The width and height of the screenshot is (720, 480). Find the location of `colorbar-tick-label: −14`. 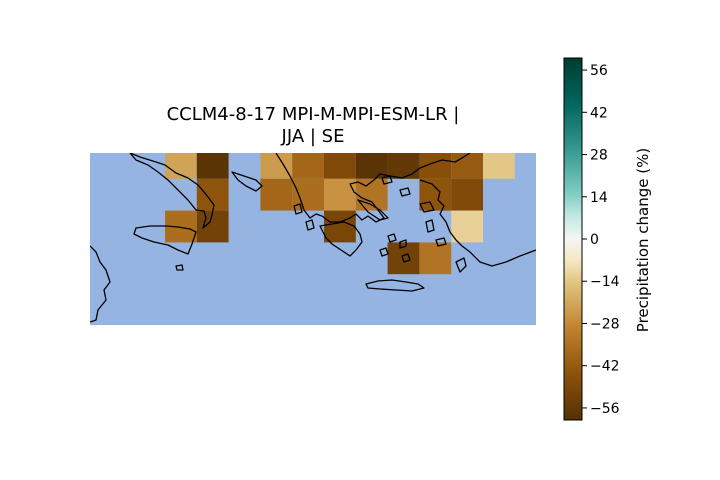

colorbar-tick-label: −14 is located at coordinates (605, 282).